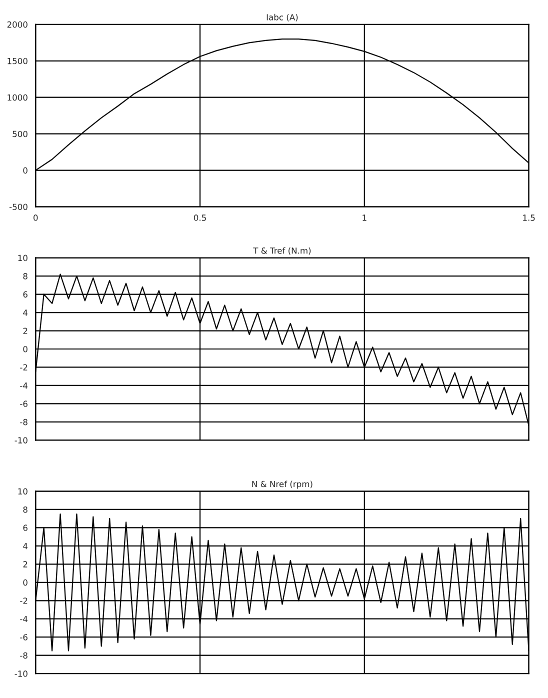 This screenshot has width=548, height=698. I want to click on x-tick-label: 0.5, so click(200, 217).